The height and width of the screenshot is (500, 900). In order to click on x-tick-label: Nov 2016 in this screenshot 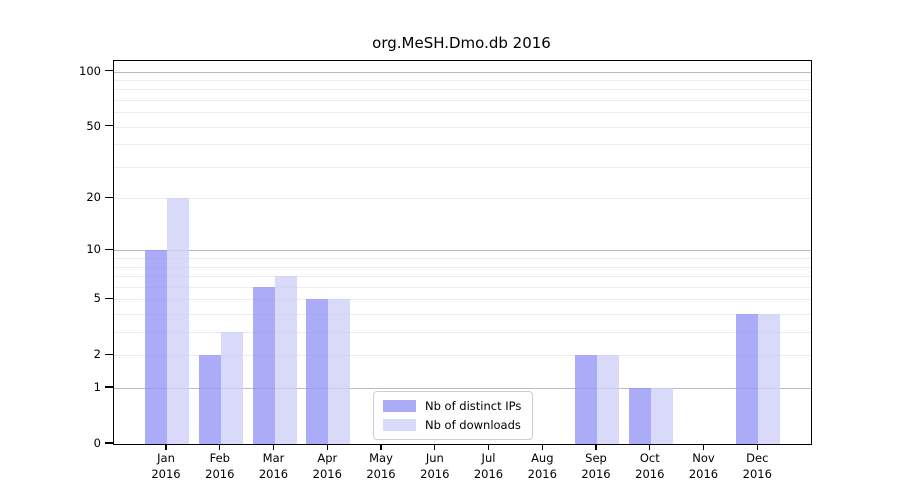, I will do `click(703, 466)`.